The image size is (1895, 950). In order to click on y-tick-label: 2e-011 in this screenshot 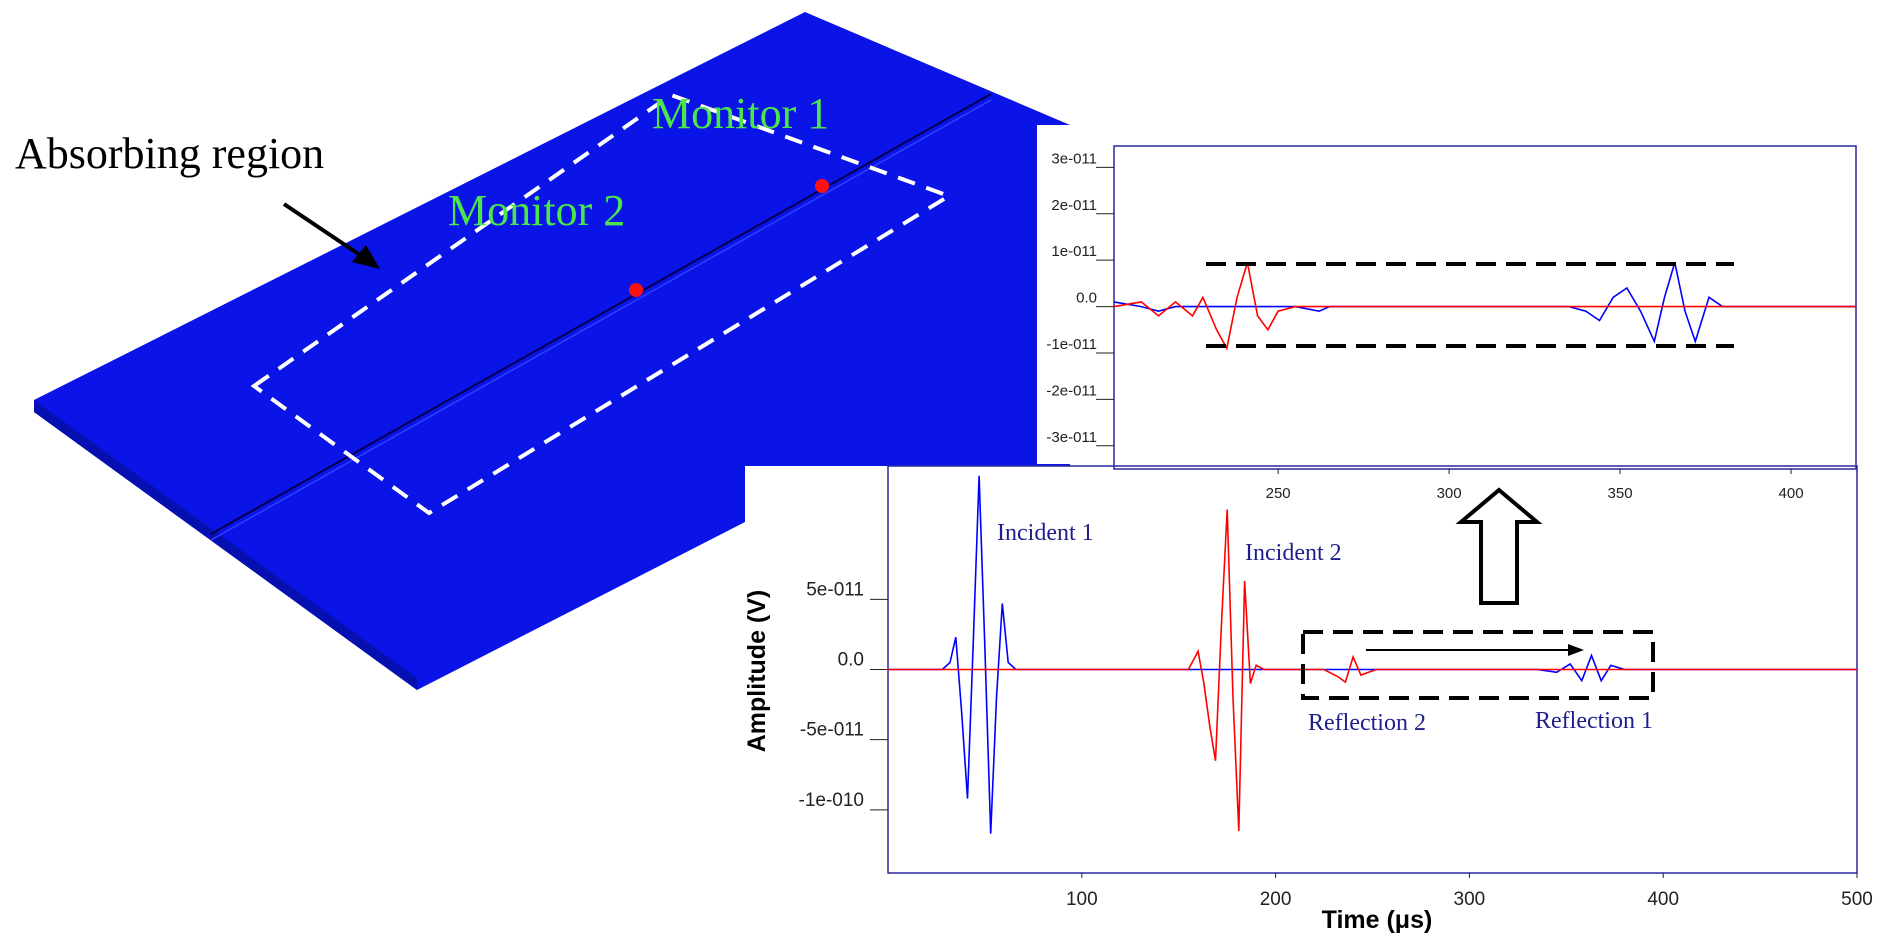, I will do `click(1074, 205)`.